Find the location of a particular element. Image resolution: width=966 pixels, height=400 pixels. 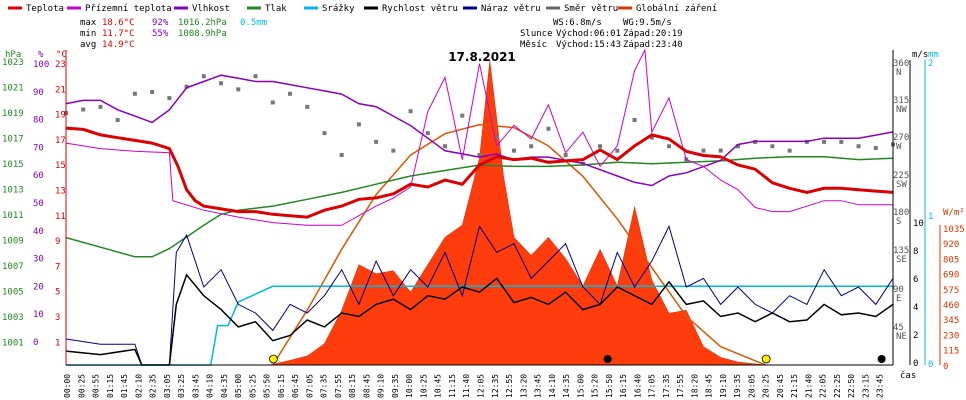

tick-deg: 135 is located at coordinates (901, 251).